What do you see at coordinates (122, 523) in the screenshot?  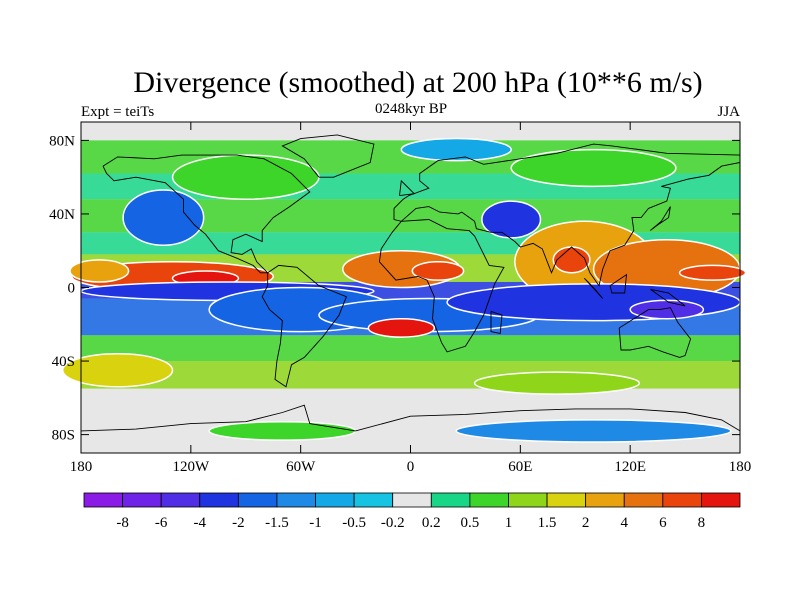 I see `colorbar-label: -8` at bounding box center [122, 523].